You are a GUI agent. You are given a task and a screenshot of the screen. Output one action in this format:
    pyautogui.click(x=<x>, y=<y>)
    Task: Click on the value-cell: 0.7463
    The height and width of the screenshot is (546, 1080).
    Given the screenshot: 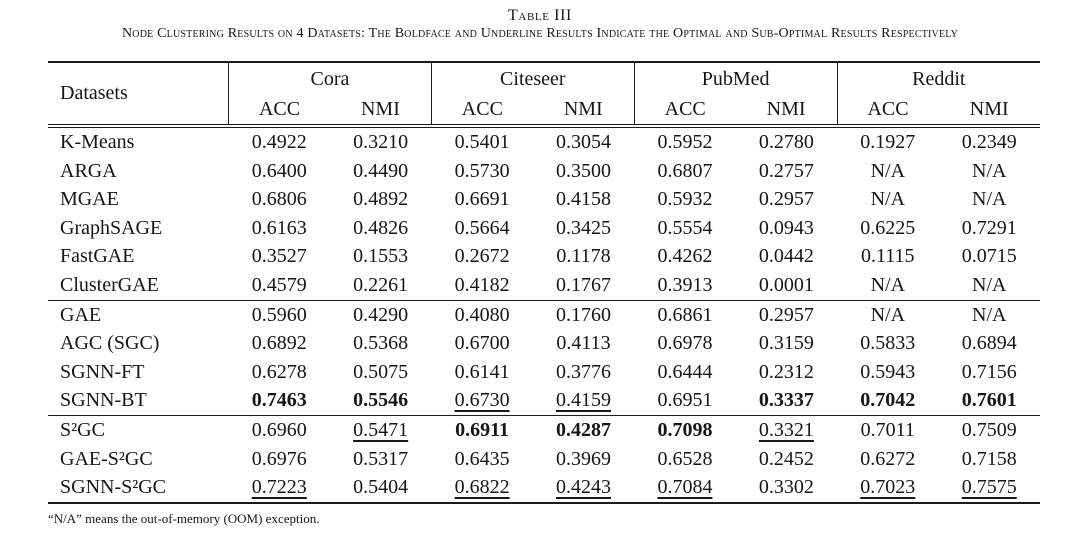 What is the action you would take?
    pyautogui.click(x=279, y=401)
    